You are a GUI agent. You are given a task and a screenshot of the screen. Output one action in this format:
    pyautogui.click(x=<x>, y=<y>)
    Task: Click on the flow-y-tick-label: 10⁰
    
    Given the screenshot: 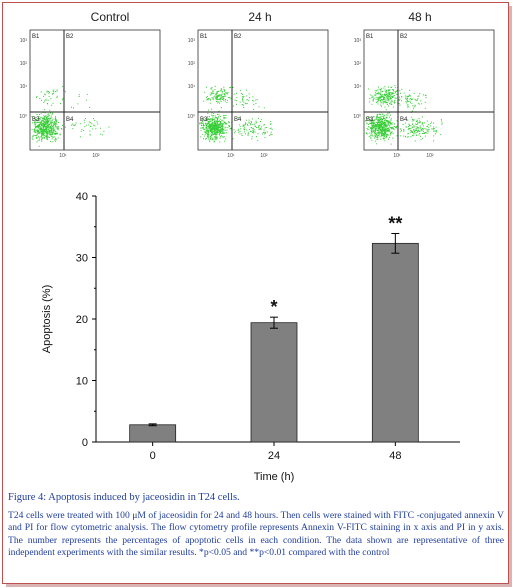 What is the action you would take?
    pyautogui.click(x=357, y=117)
    